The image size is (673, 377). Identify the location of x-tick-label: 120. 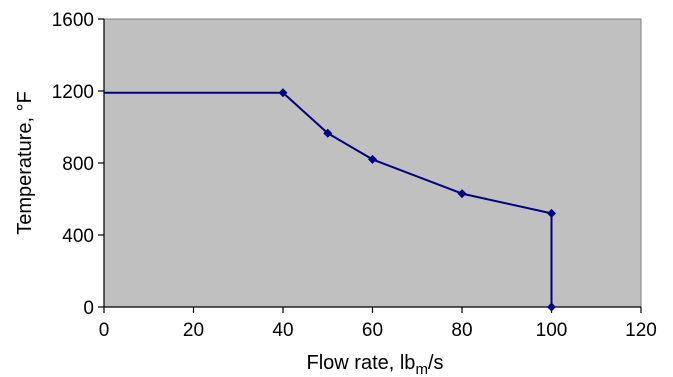
(641, 330).